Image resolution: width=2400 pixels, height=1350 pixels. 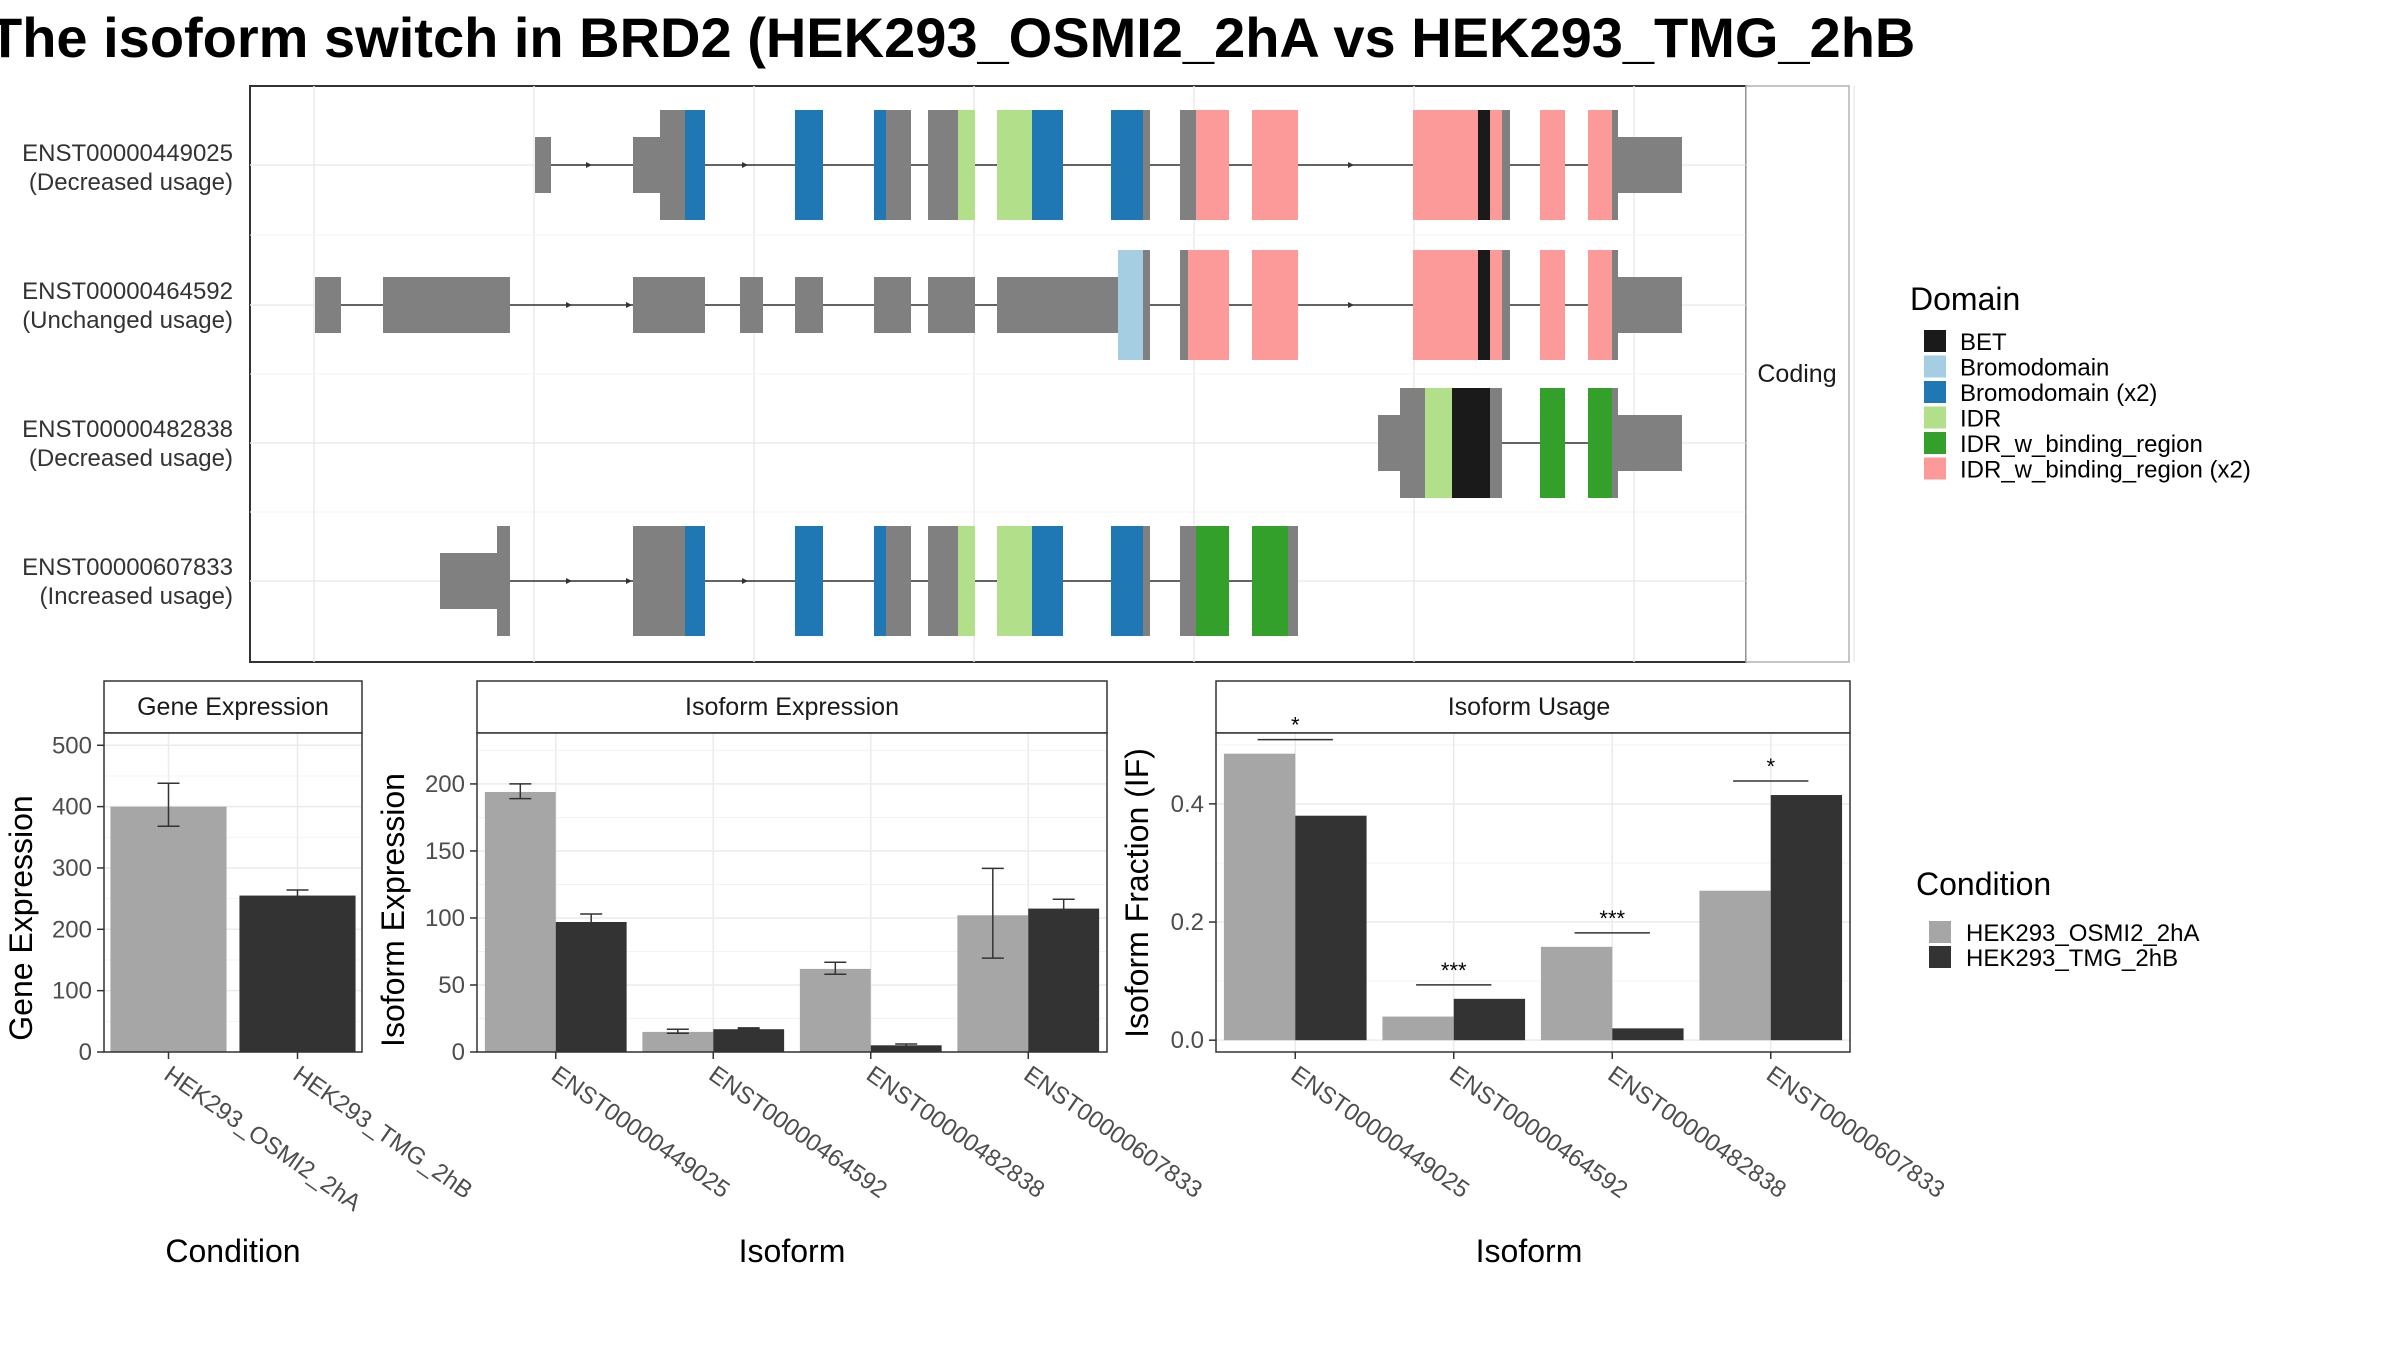 I want to click on legend-label: BET, so click(x=1983, y=342).